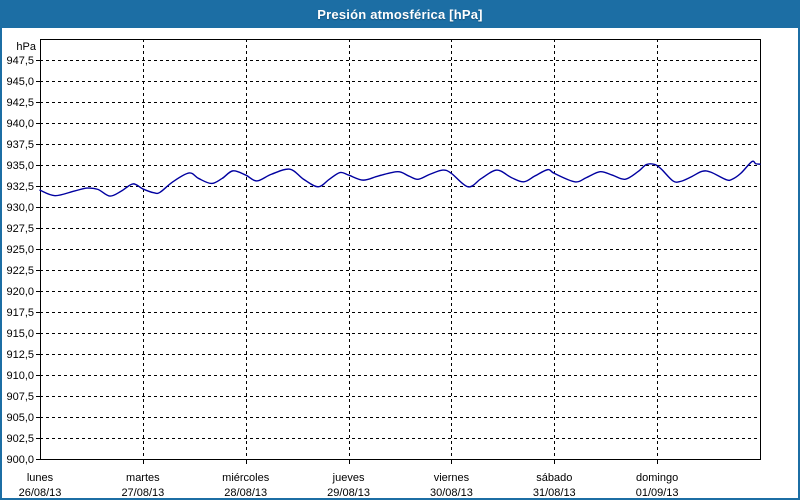  Describe the element at coordinates (657, 478) in the screenshot. I see `x-axis-weekday-label: domingo` at that location.